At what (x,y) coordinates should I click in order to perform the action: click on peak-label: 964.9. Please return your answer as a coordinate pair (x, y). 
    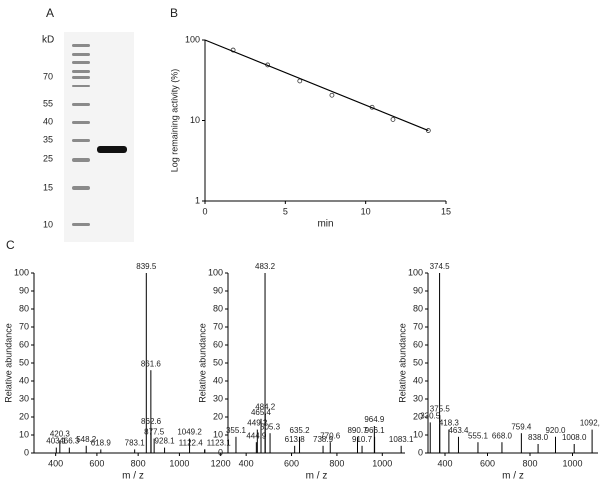
    Looking at the image, I should click on (374, 419).